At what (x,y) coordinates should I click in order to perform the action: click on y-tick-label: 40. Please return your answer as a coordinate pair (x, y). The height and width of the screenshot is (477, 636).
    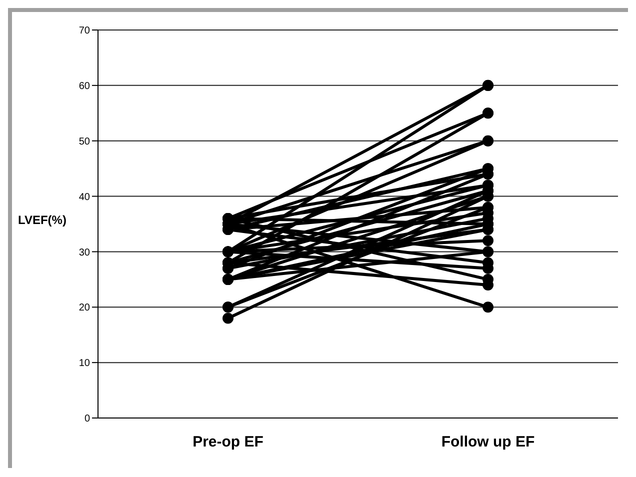
    Looking at the image, I should click on (84, 197).